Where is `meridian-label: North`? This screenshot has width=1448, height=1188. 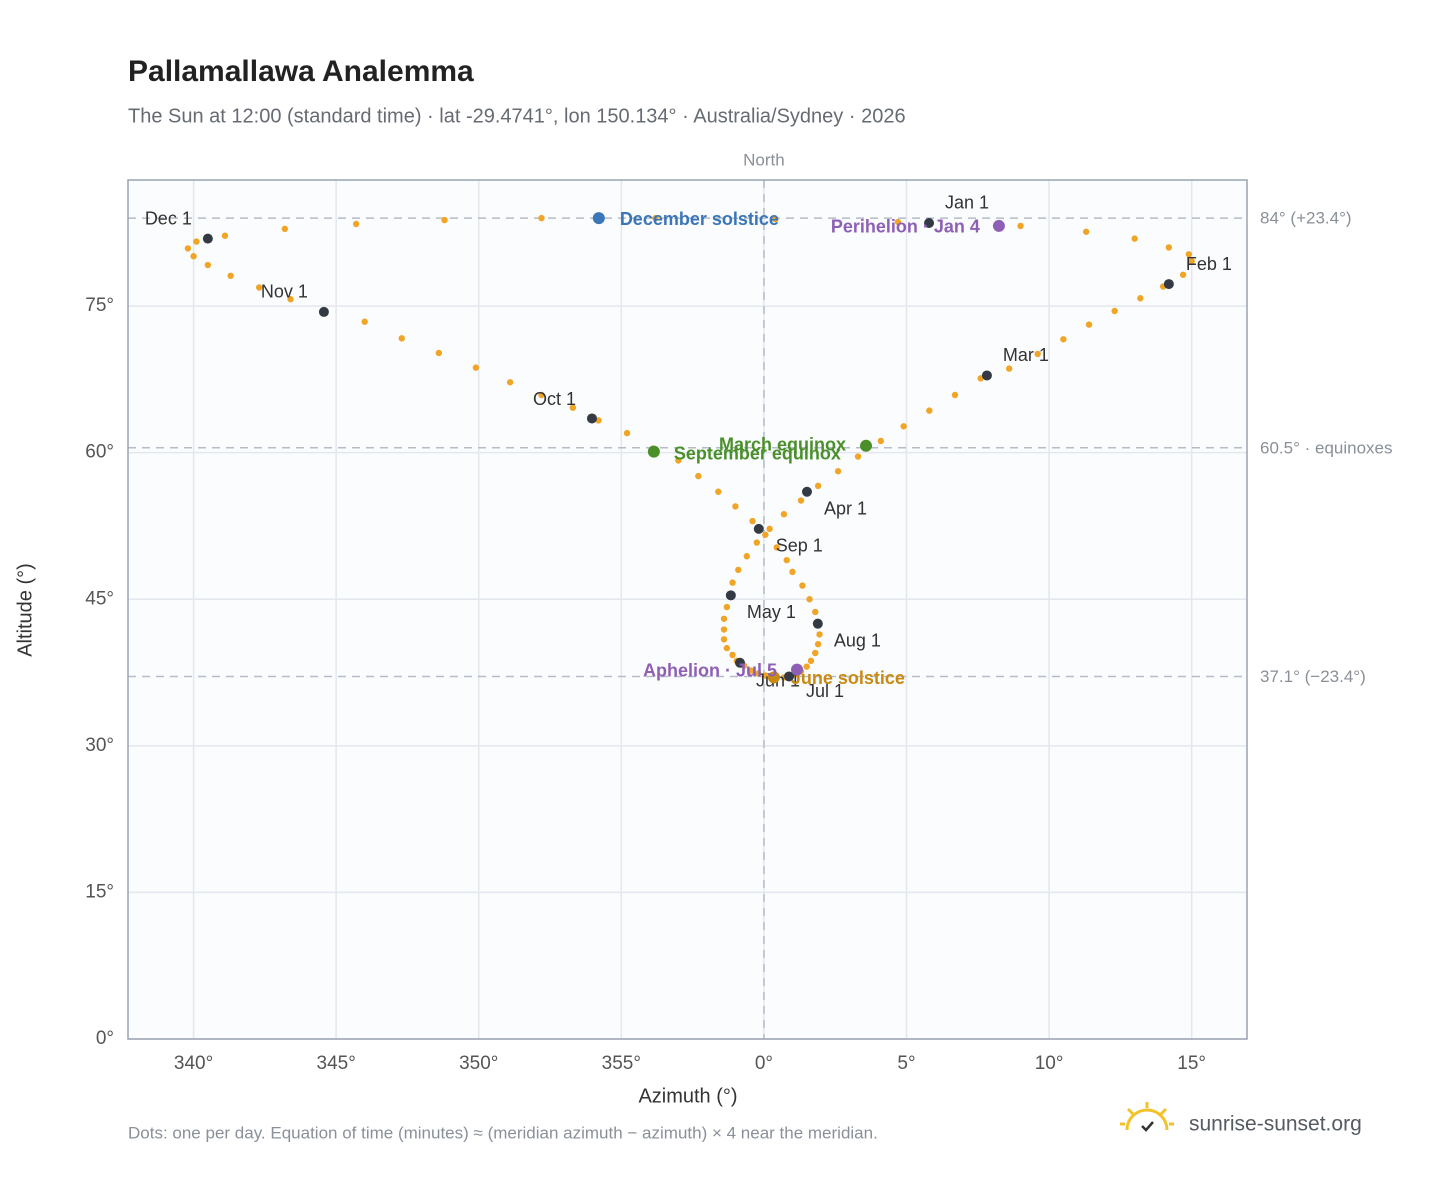 meridian-label: North is located at coordinates (764, 159).